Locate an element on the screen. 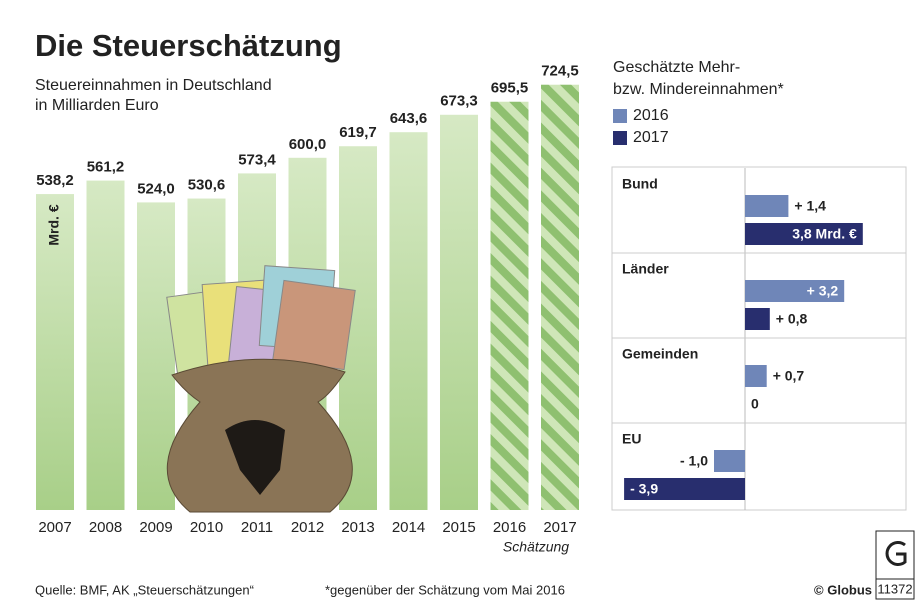  value-label: - 3,9 is located at coordinates (644, 489).